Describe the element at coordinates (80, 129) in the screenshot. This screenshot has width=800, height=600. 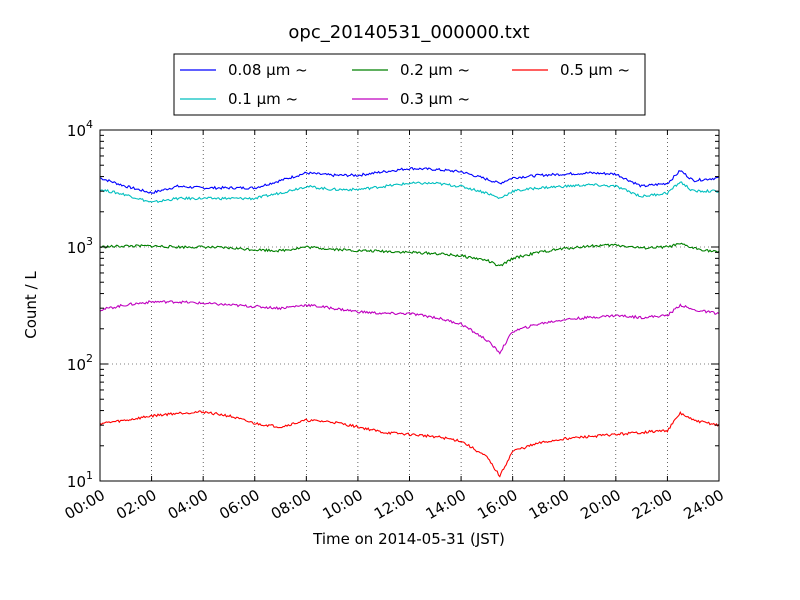
I see `y-tick-label: 10⁴` at that location.